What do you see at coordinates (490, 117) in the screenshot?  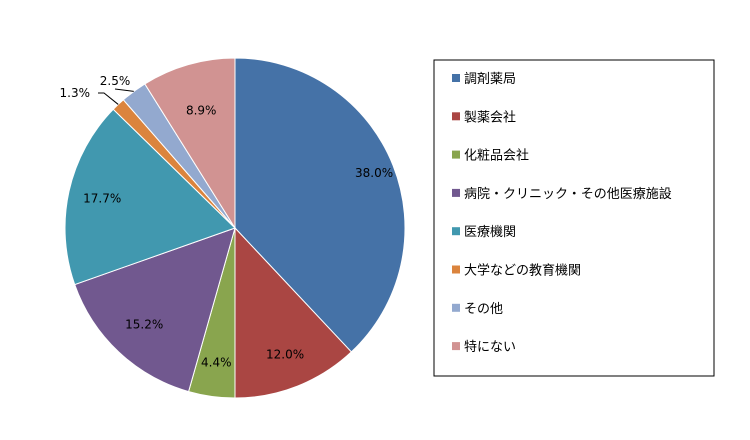 I see `legend-label: 製薬会社` at bounding box center [490, 117].